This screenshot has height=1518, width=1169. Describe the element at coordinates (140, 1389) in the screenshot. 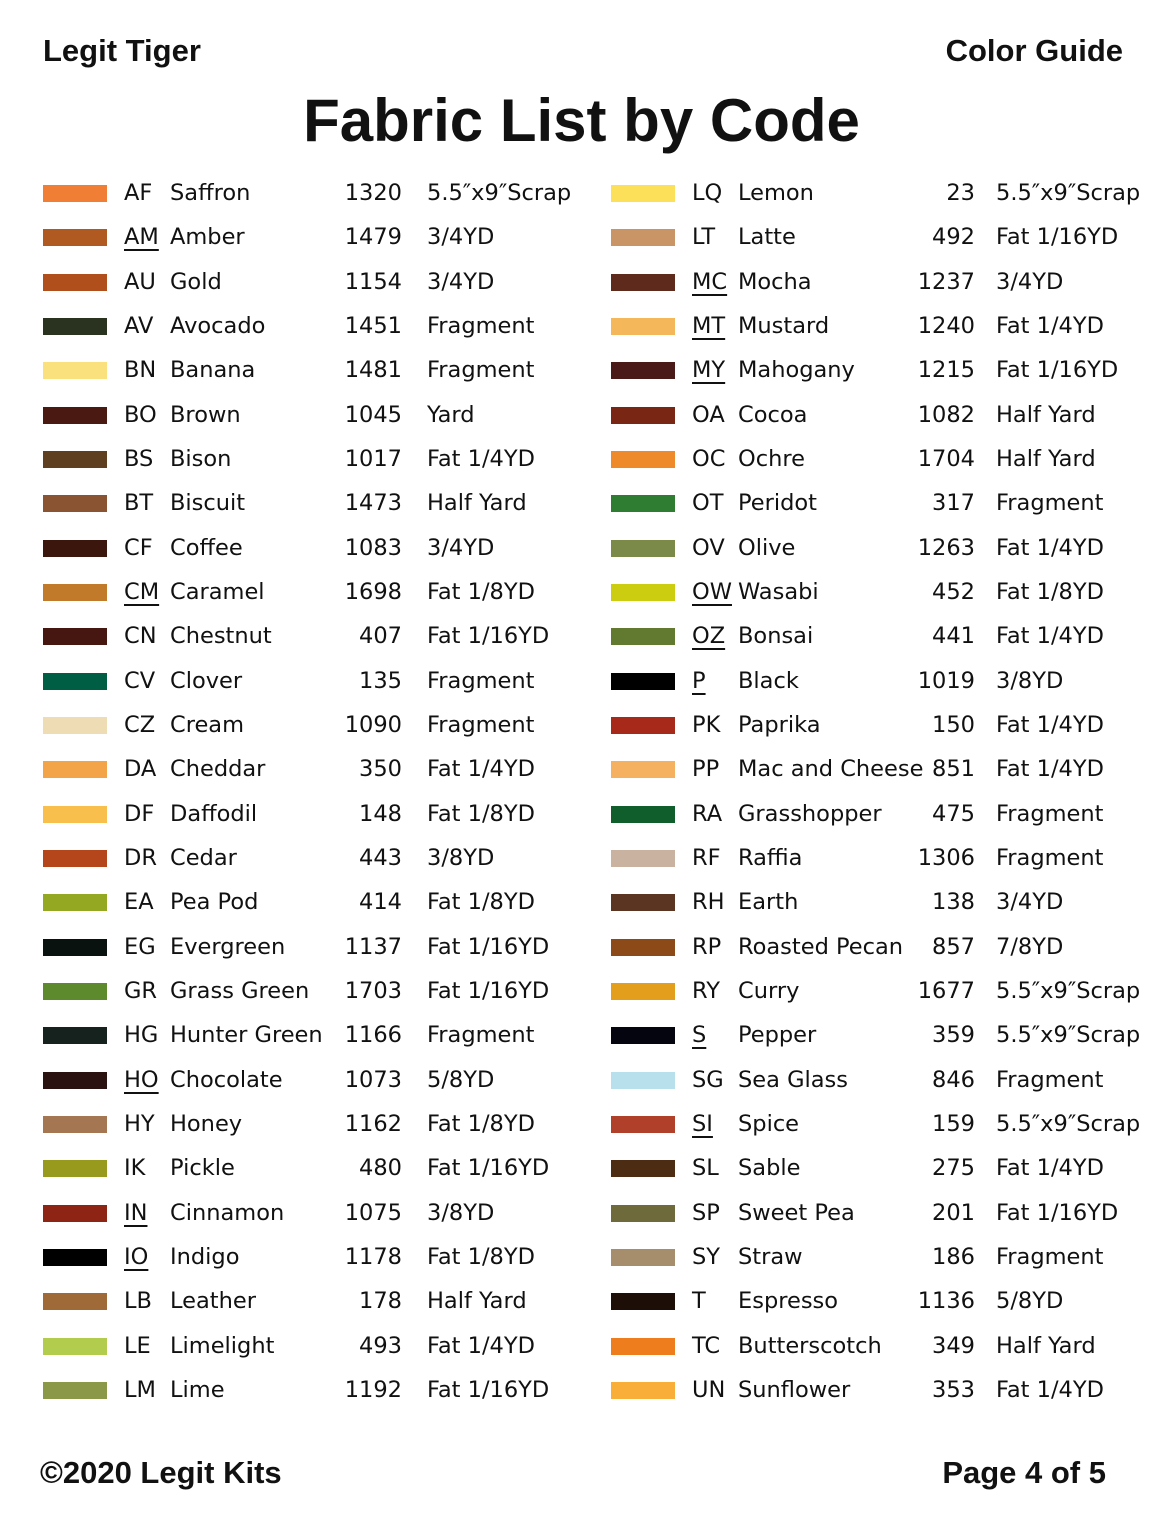

I see `fabric-code: LM` at that location.